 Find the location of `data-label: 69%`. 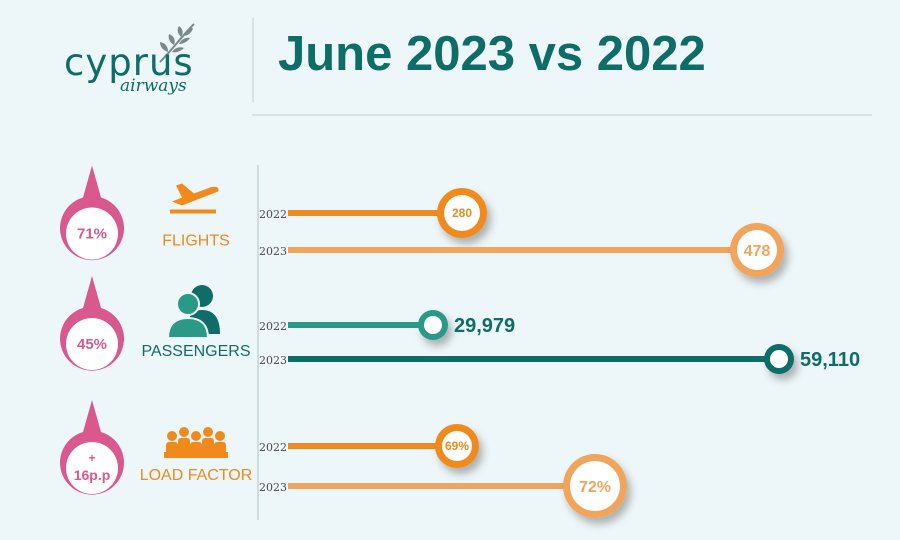

data-label: 69% is located at coordinates (457, 446).